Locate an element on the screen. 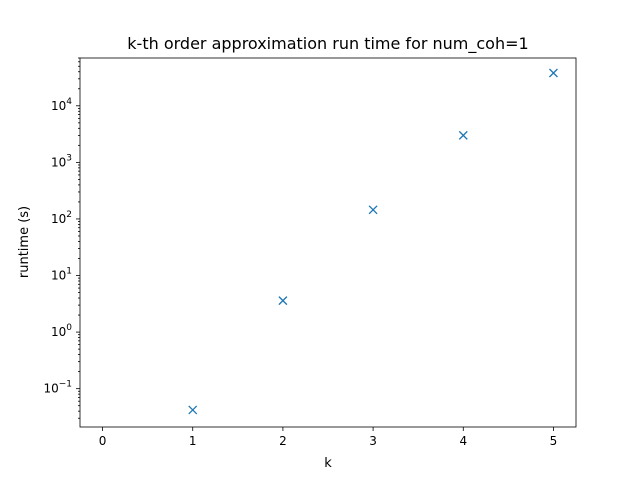 This screenshot has width=640, height=480. y-tick-label: 10⁴ is located at coordinates (61, 105).